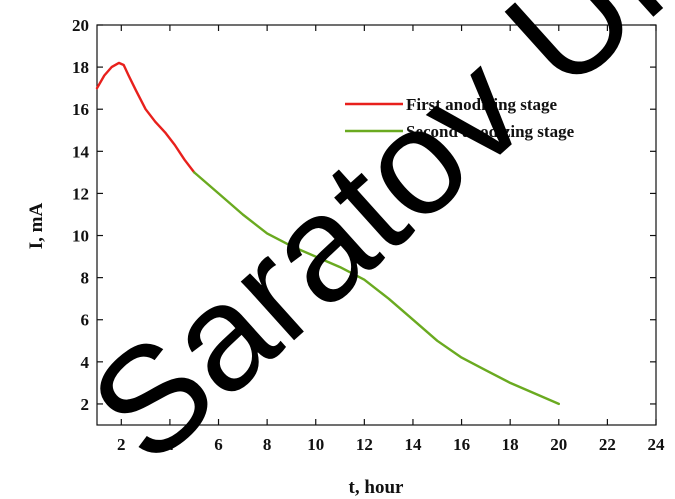 The width and height of the screenshot is (675, 499). What do you see at coordinates (218, 444) in the screenshot?
I see `x-tick-label-6: 6` at bounding box center [218, 444].